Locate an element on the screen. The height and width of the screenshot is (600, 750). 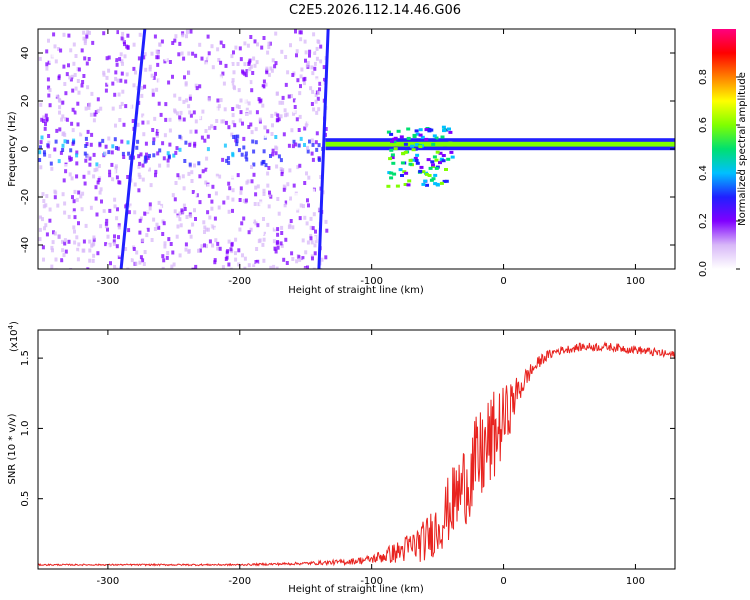
x-tick-label: -200 is located at coordinates (239, 581).